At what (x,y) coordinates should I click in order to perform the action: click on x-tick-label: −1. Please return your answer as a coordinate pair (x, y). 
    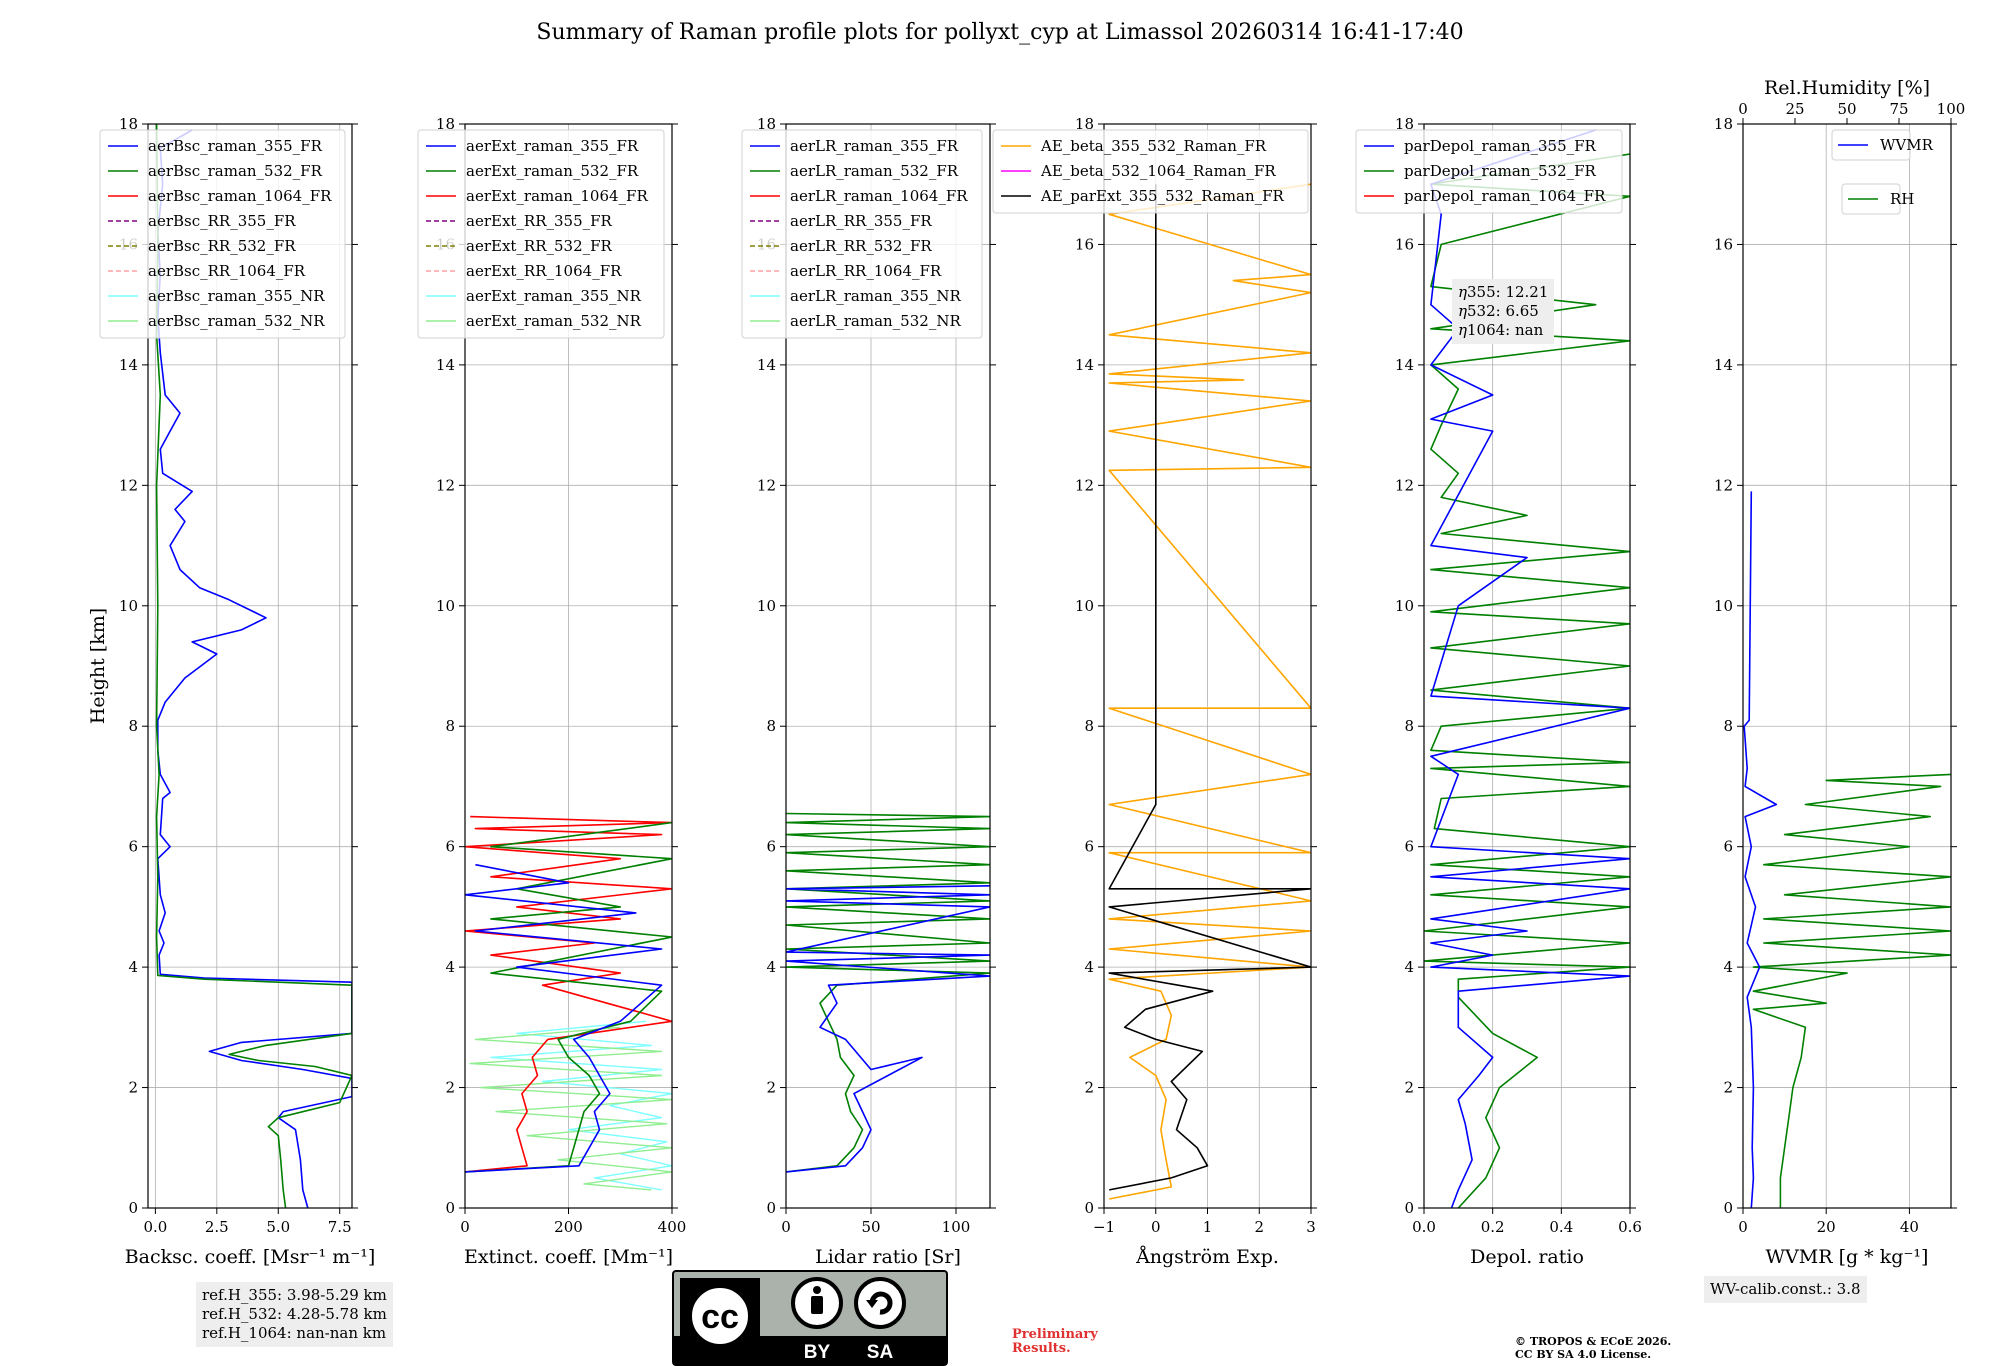
    Looking at the image, I should click on (1104, 1227).